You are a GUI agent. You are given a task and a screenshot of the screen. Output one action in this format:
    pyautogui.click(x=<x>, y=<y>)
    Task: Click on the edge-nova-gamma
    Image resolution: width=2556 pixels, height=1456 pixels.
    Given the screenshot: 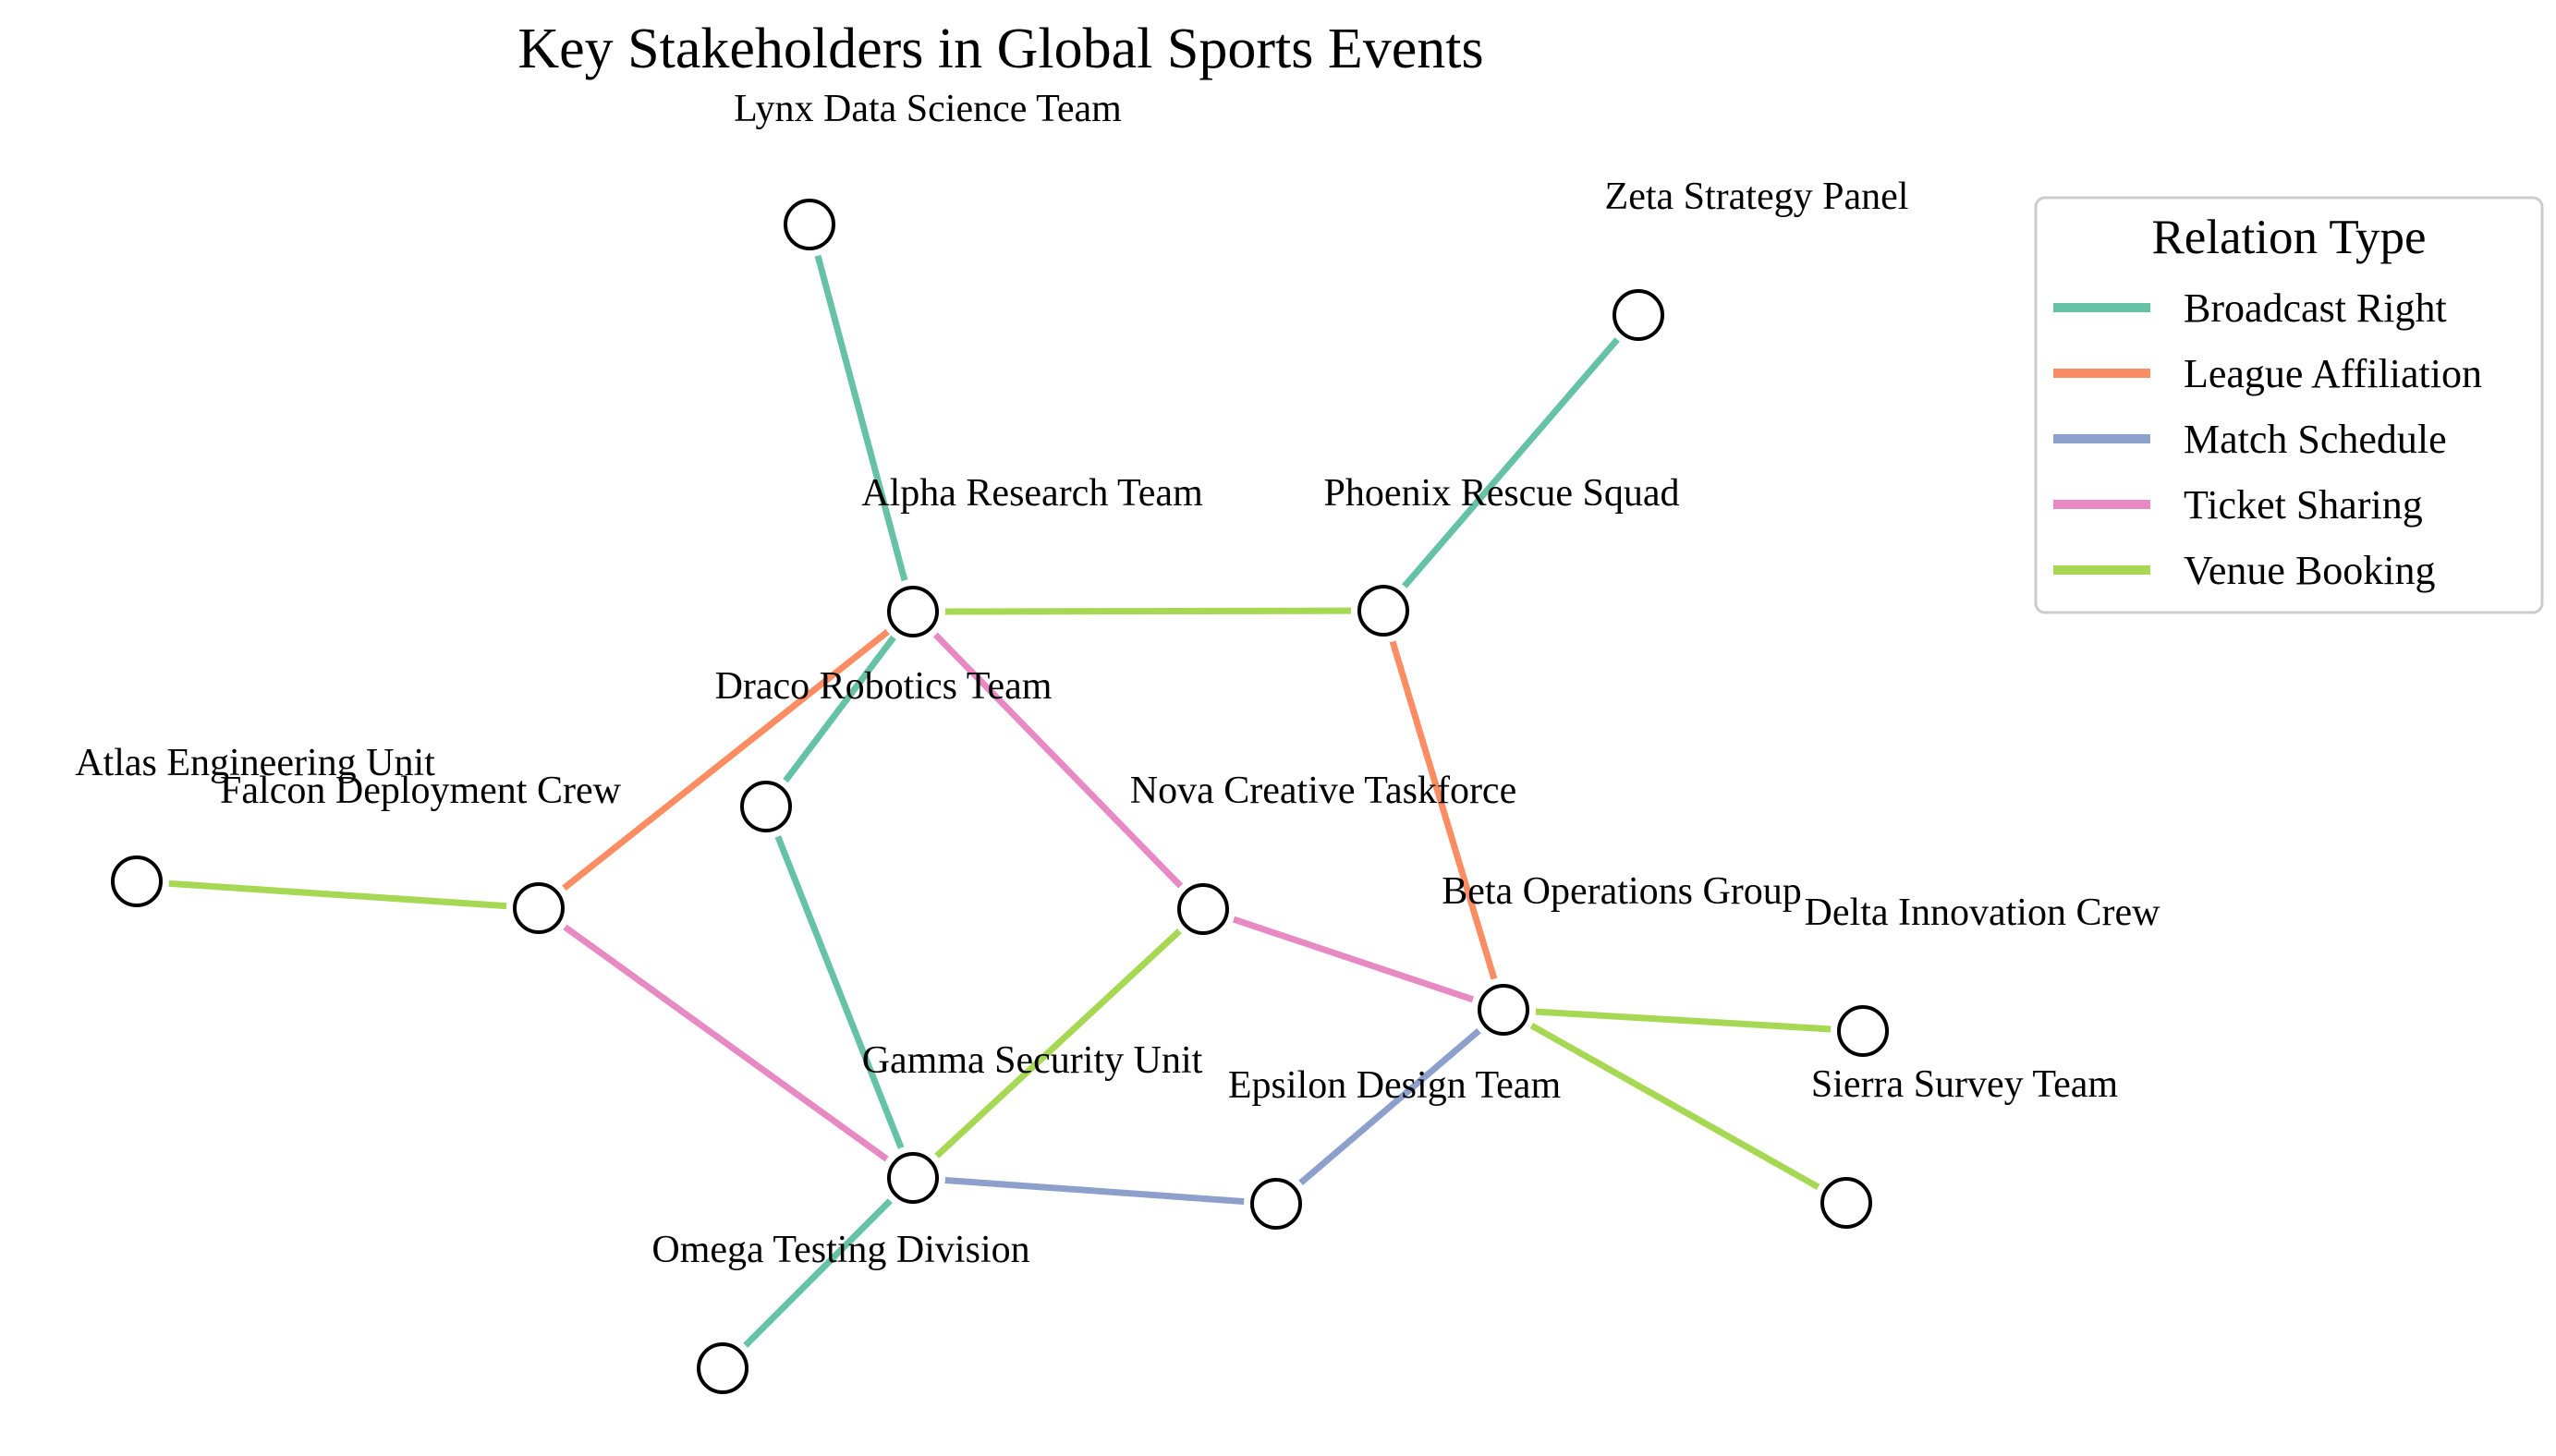 What is the action you would take?
    pyautogui.click(x=1058, y=1043)
    